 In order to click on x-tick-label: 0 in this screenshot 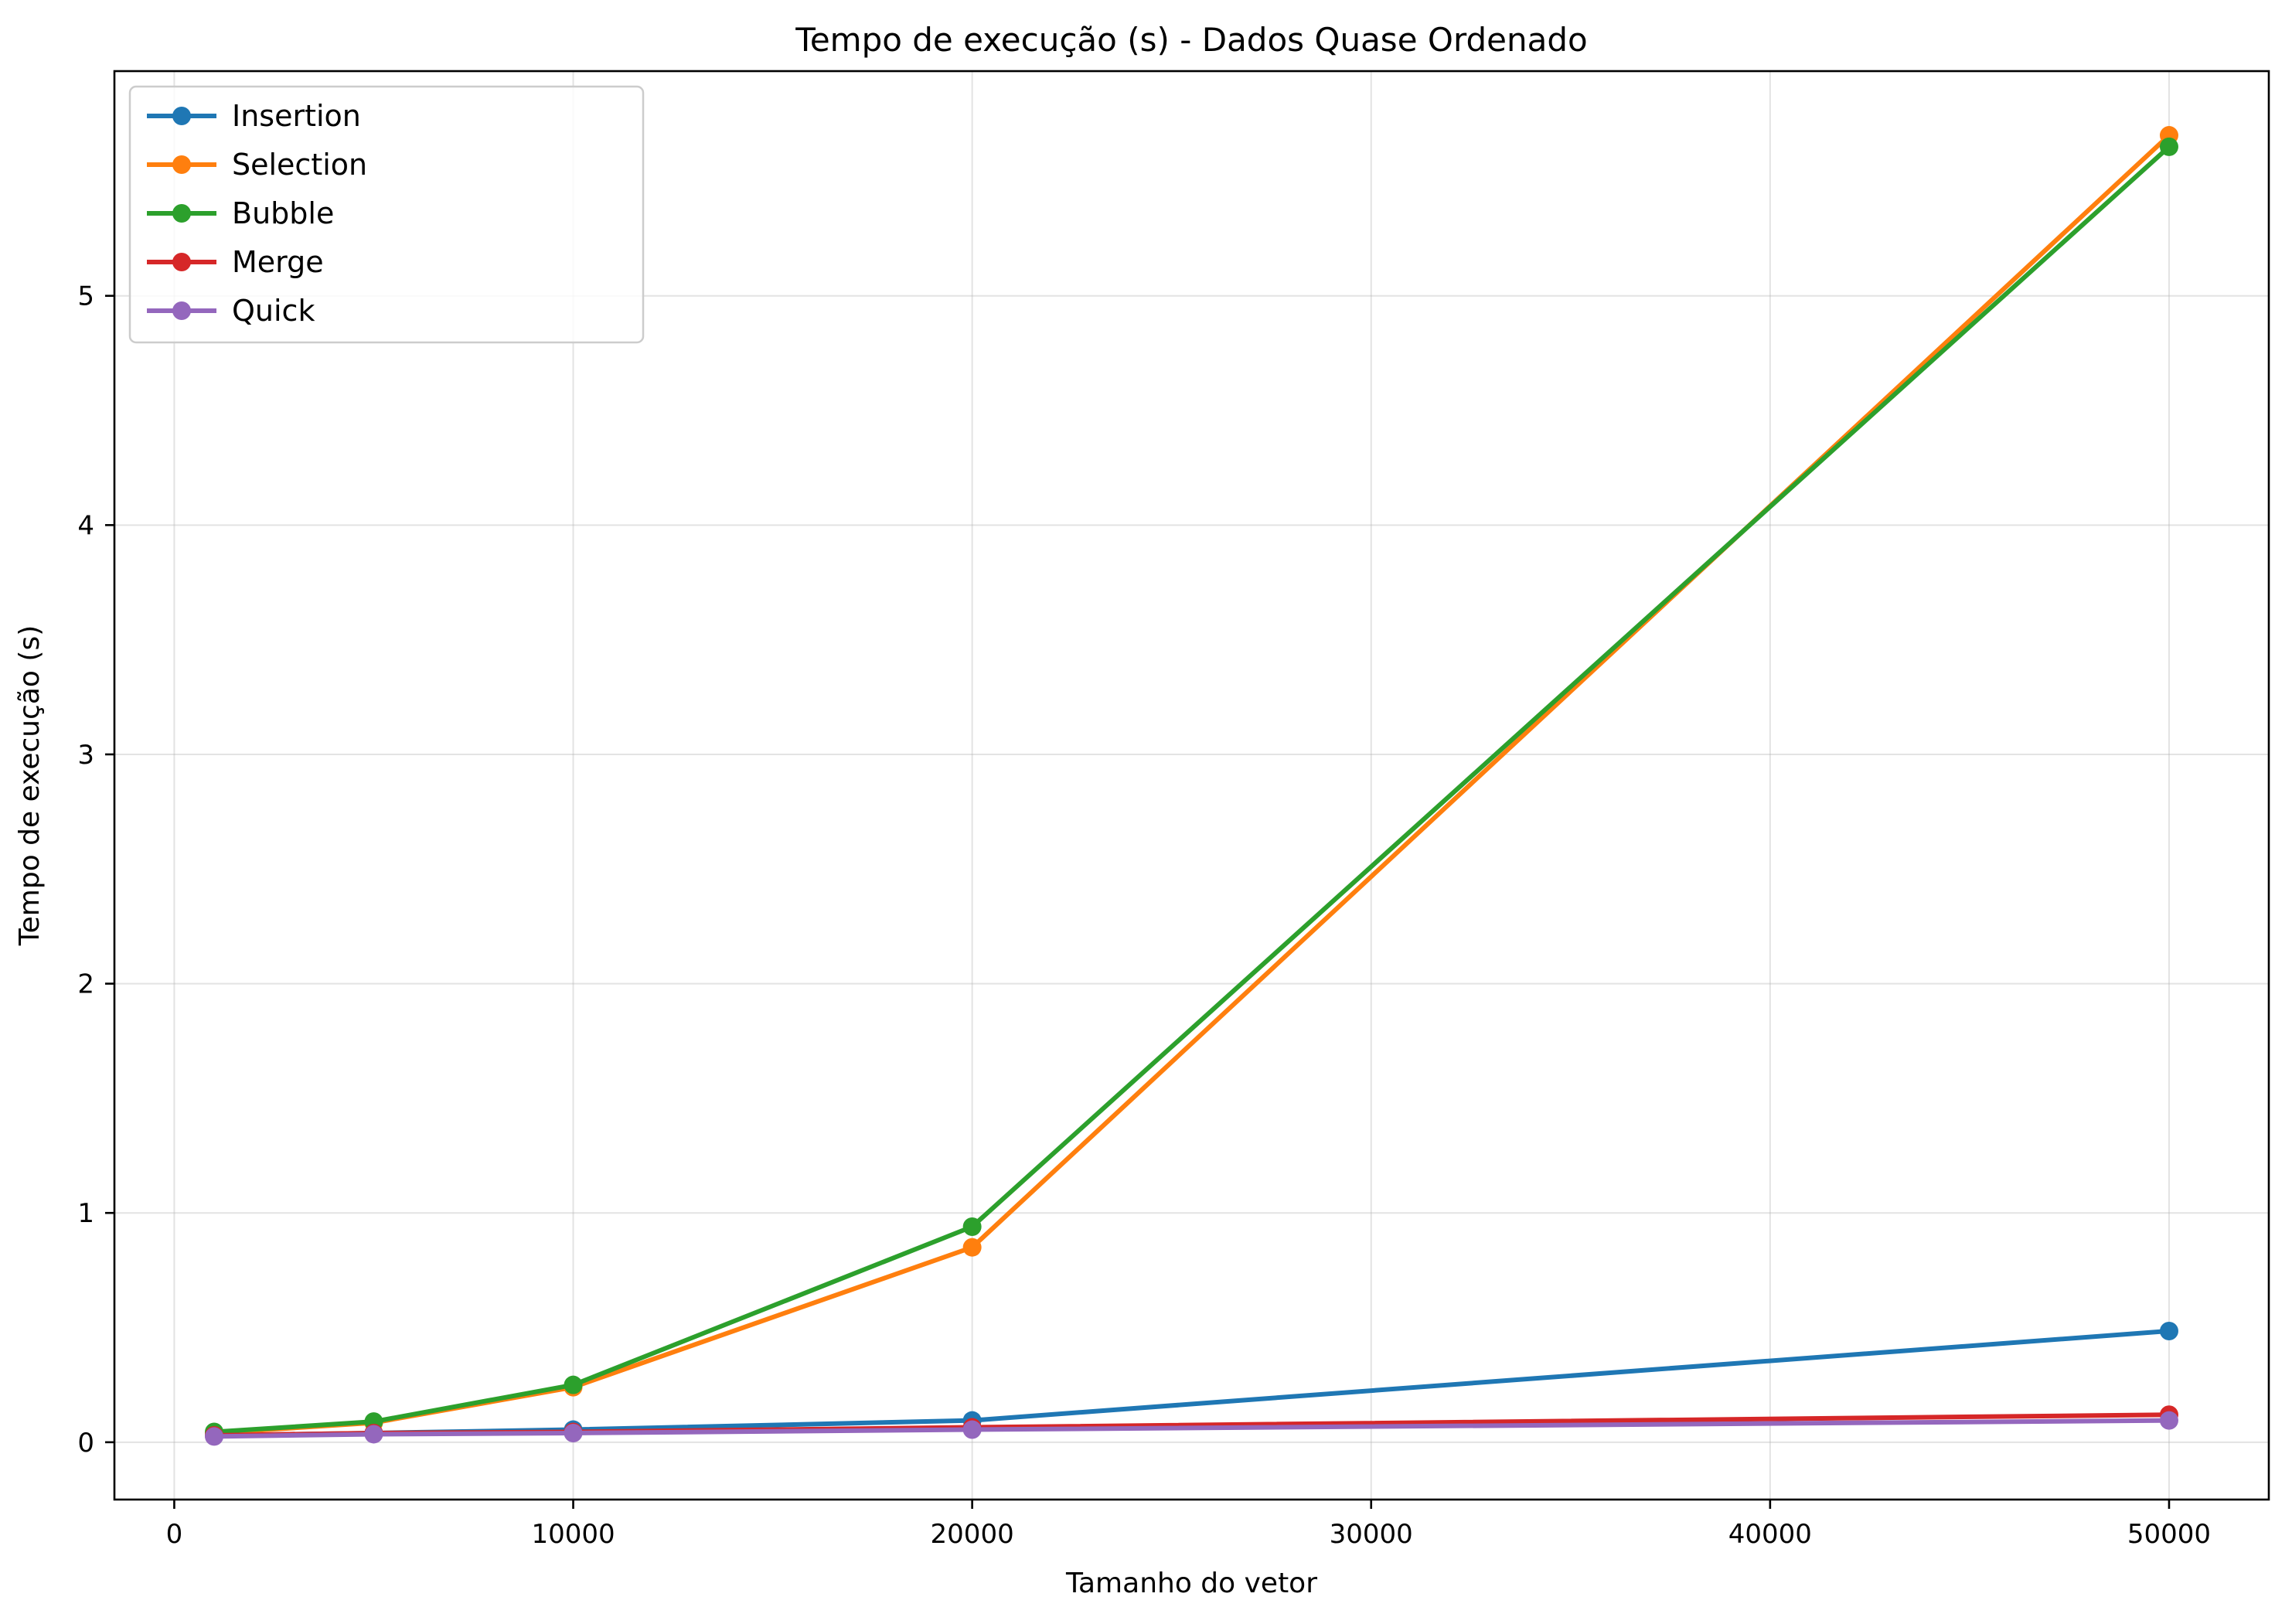, I will do `click(174, 1535)`.